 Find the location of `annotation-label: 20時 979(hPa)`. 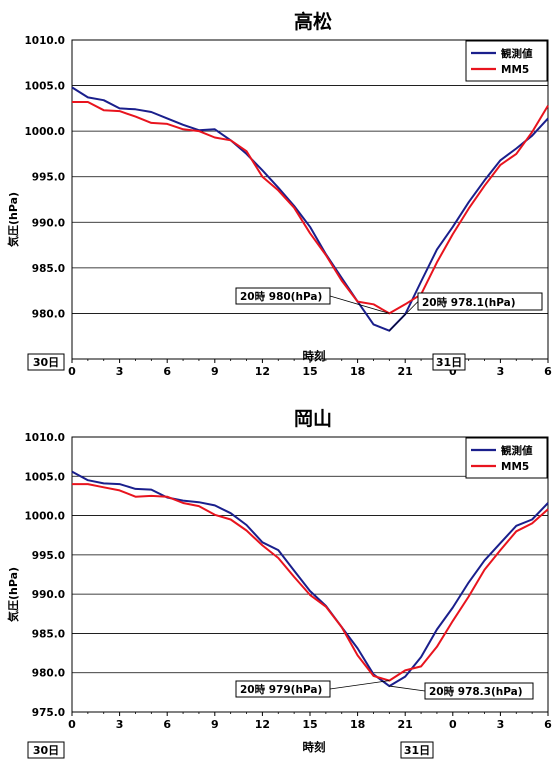

annotation-label: 20時 979(hPa) is located at coordinates (281, 689).